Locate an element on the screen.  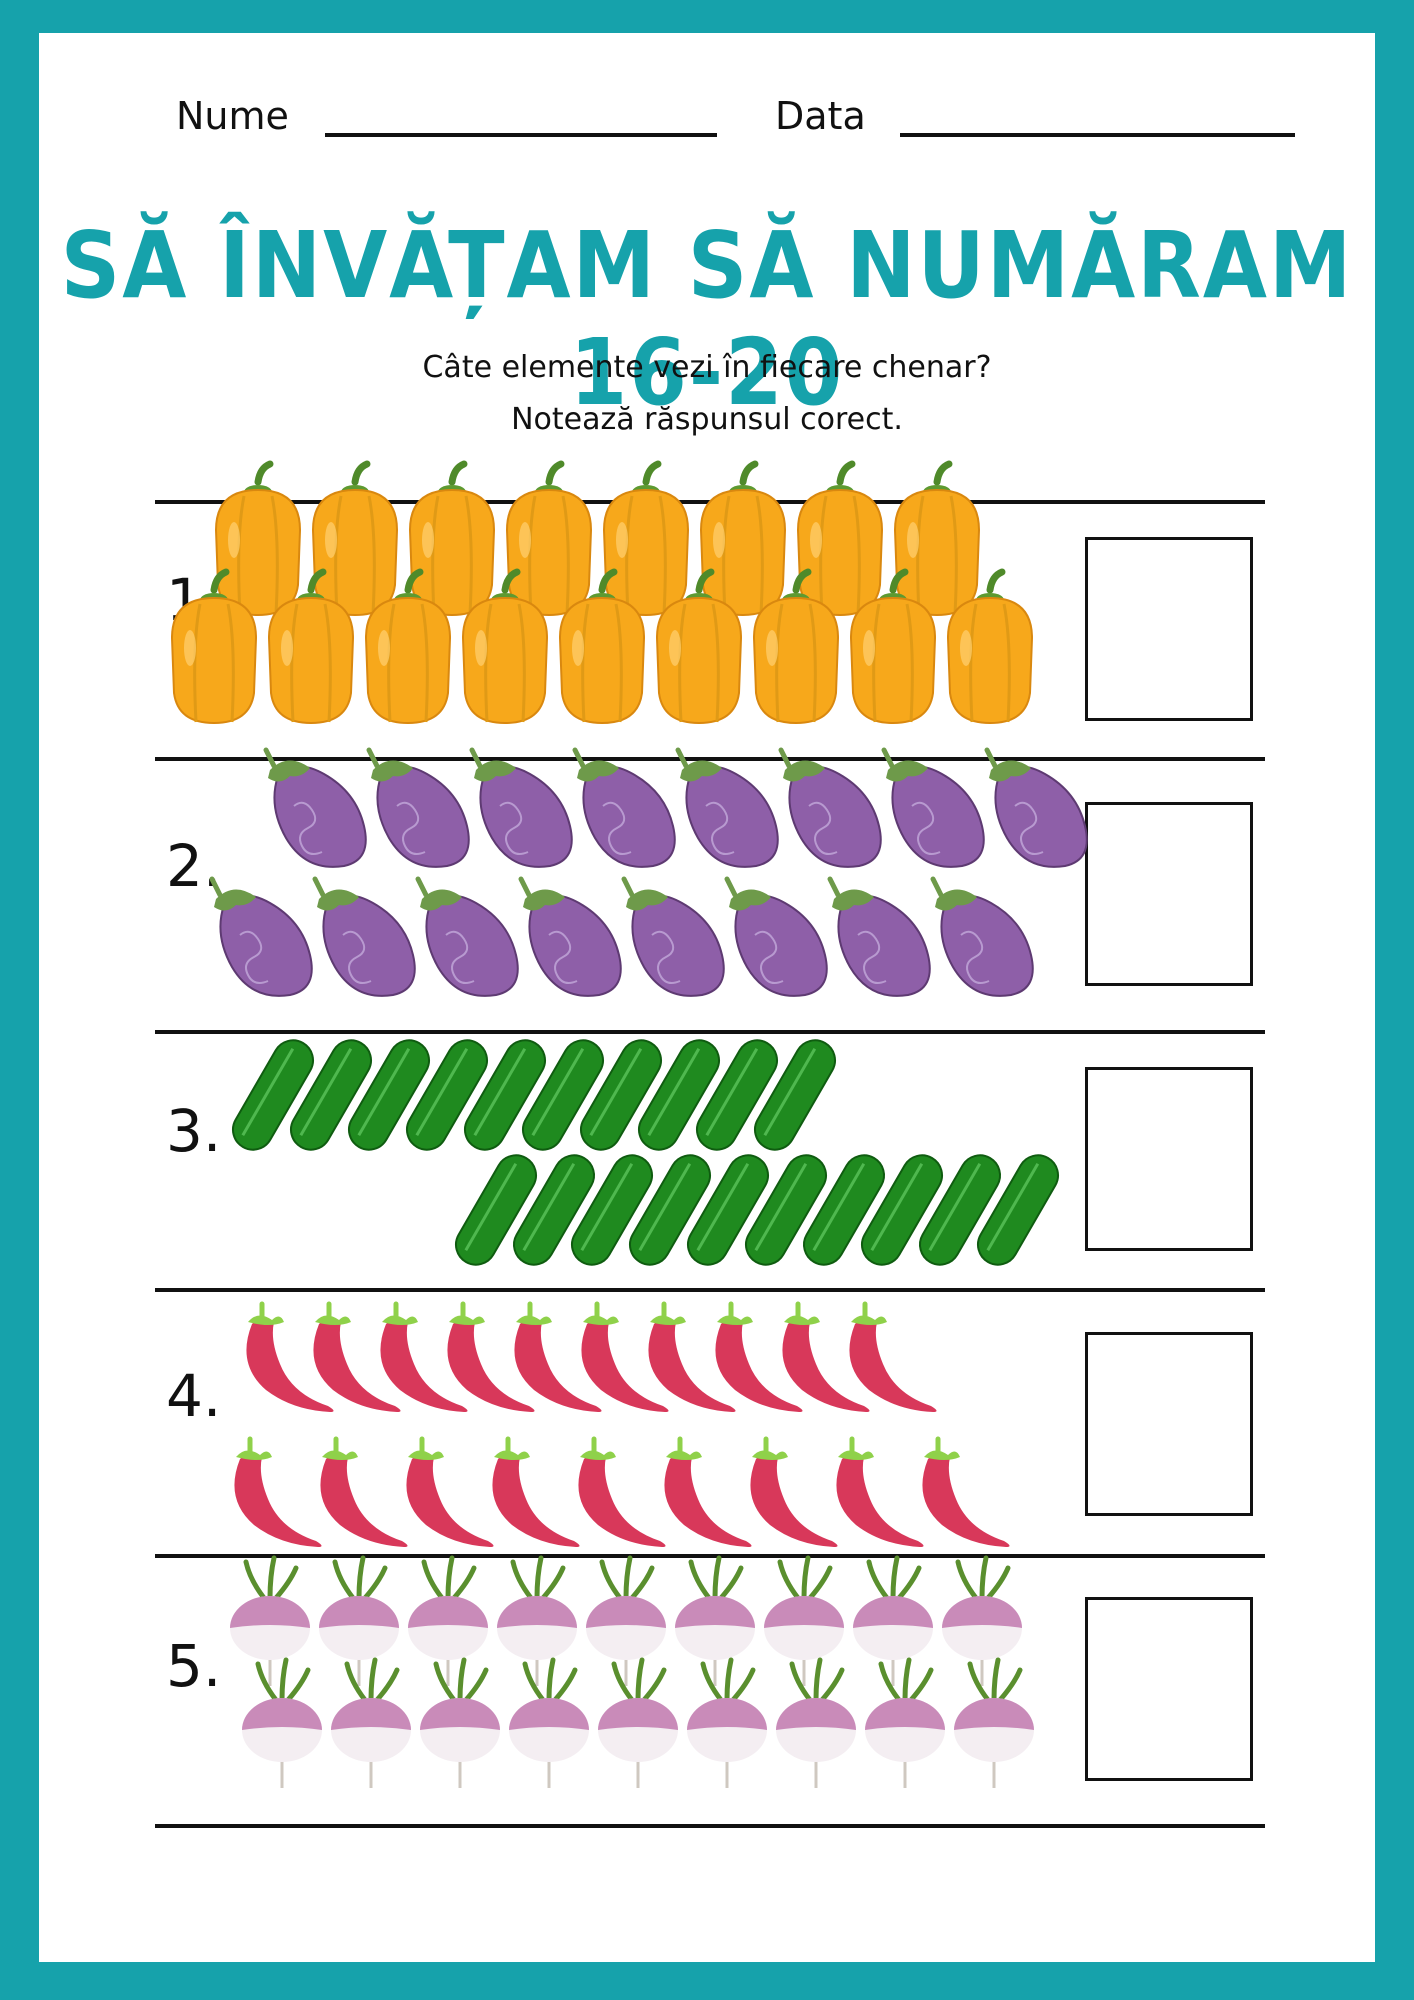
date-label: Data is located at coordinates (820, 116).